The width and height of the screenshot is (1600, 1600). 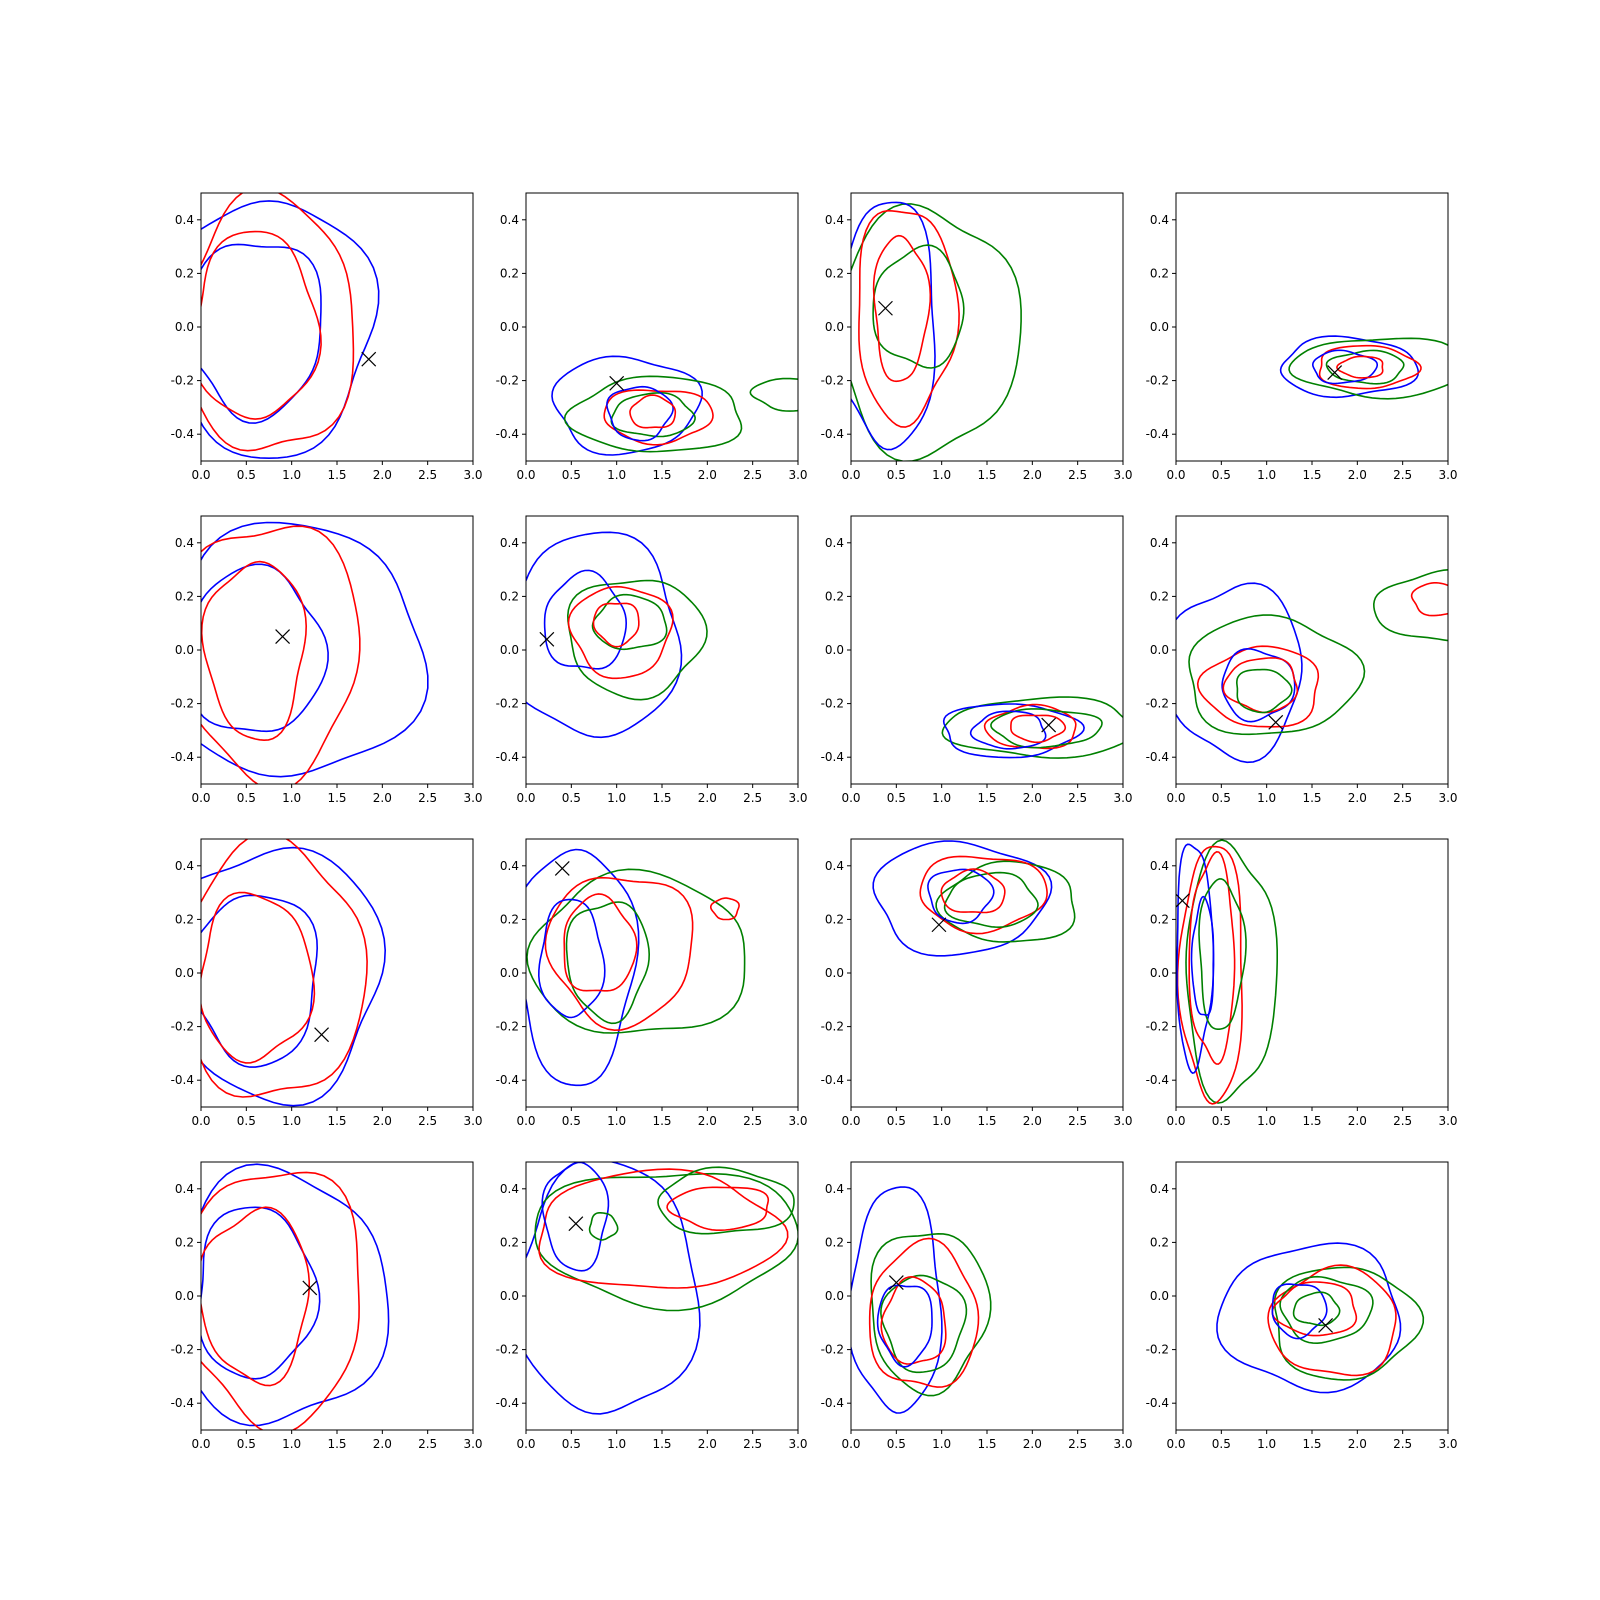 I want to click on subplot-2-1: 0.0 0.5 1.0 1.5 2.0 2.5 3.0 0.4 0.2 0.0 -0.2 -0.4, so click(x=327, y=660).